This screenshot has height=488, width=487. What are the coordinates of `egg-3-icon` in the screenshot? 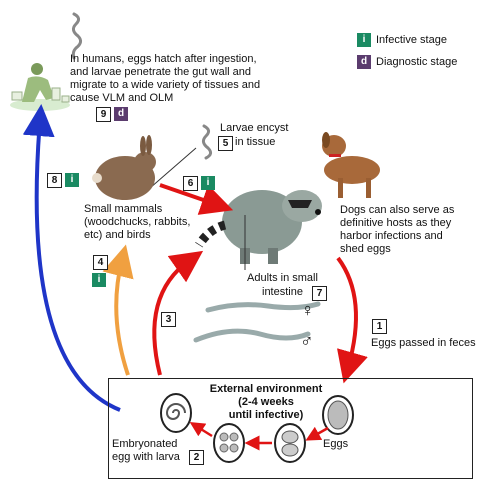 It's located at (229, 443).